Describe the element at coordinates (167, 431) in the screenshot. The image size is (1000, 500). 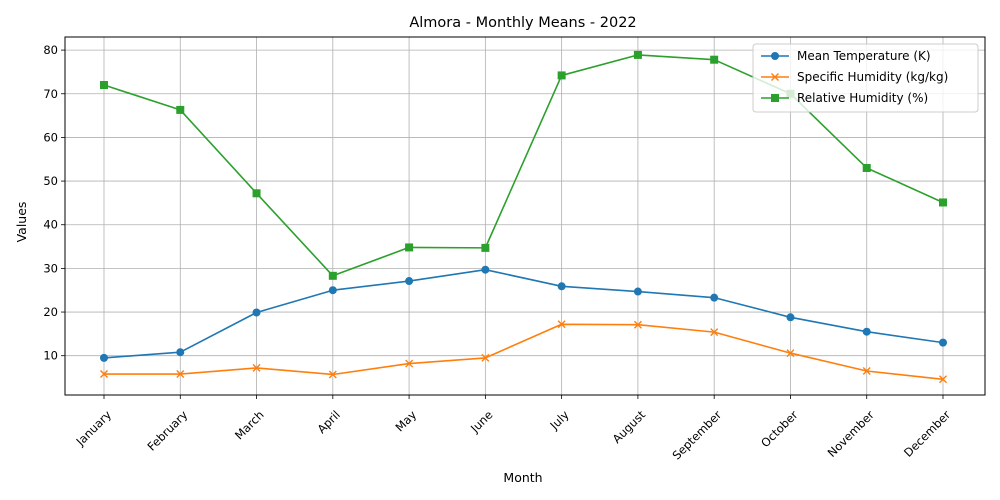
I see `x-tick-label: February` at that location.